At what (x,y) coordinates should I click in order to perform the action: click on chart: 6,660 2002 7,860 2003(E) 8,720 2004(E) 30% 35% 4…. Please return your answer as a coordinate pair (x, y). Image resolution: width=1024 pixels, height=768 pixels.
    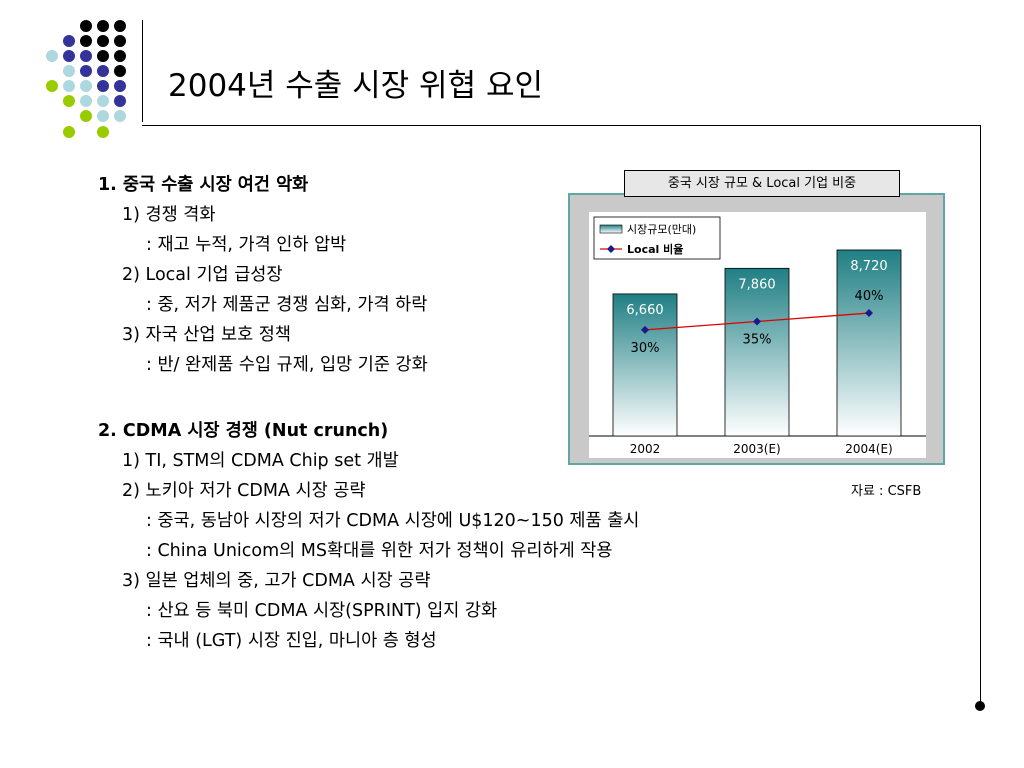
    Looking at the image, I should click on (757, 335).